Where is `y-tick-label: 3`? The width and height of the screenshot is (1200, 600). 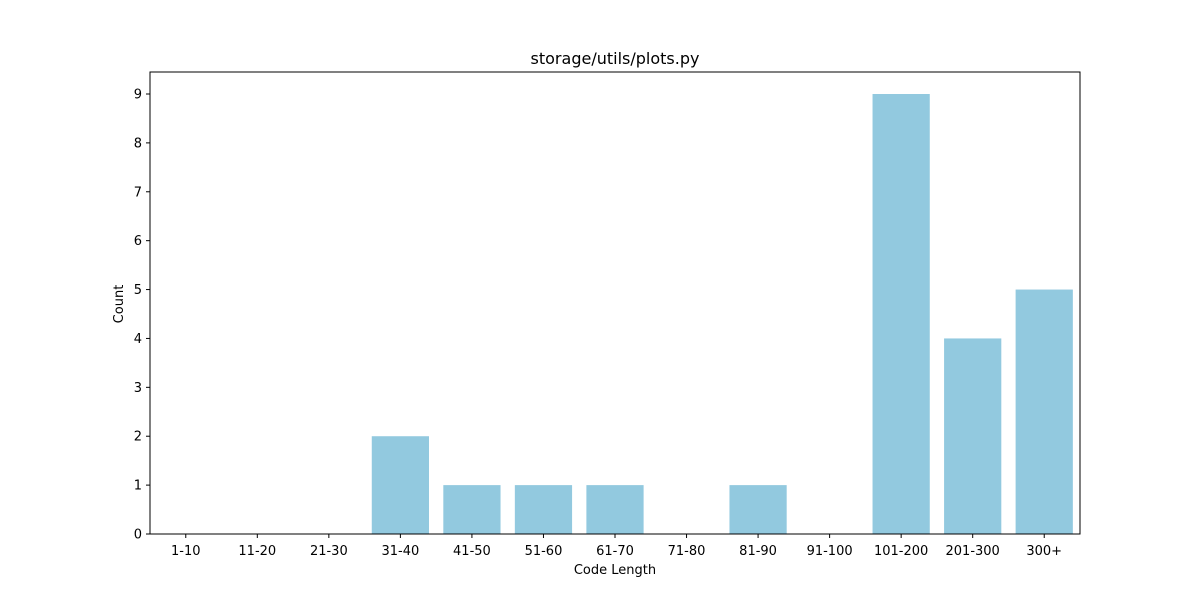
y-tick-label: 3 is located at coordinates (138, 388).